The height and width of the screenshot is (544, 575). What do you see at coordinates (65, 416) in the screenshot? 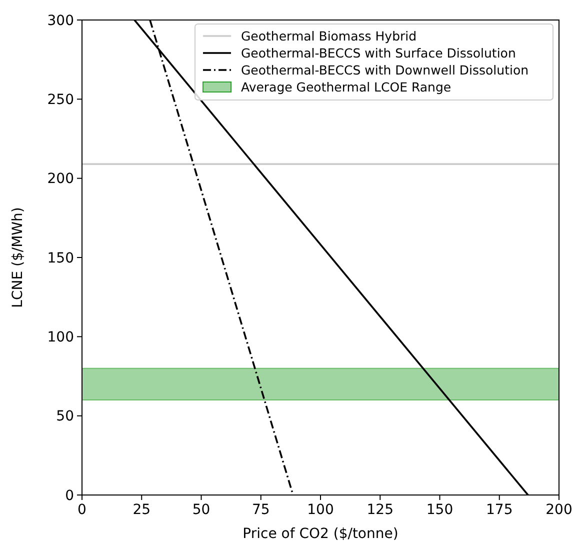
I see `y-tick-label: 50` at bounding box center [65, 416].